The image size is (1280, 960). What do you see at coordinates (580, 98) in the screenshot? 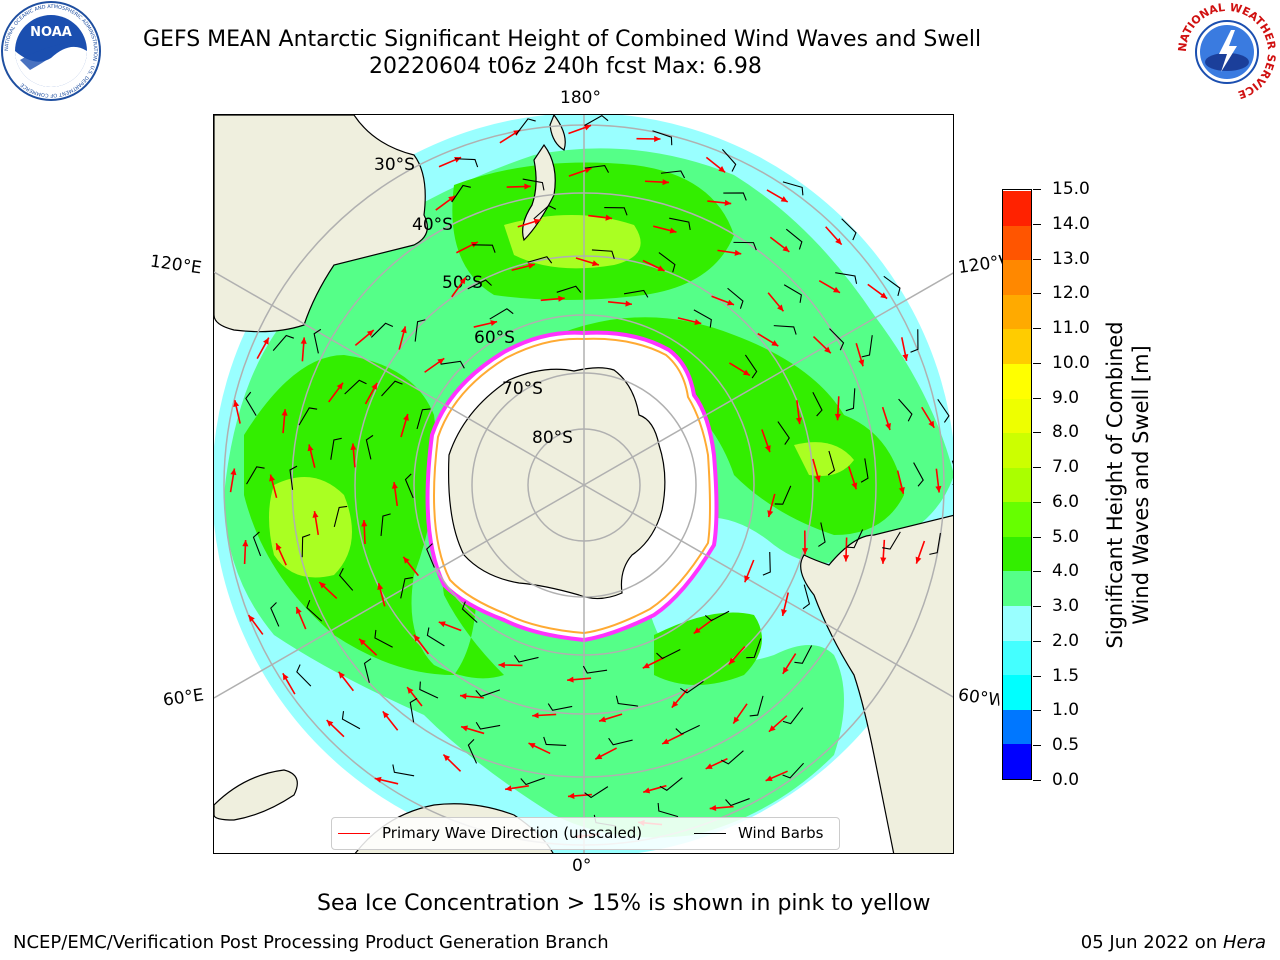
I see `lon-label-180: 180°` at bounding box center [580, 98].